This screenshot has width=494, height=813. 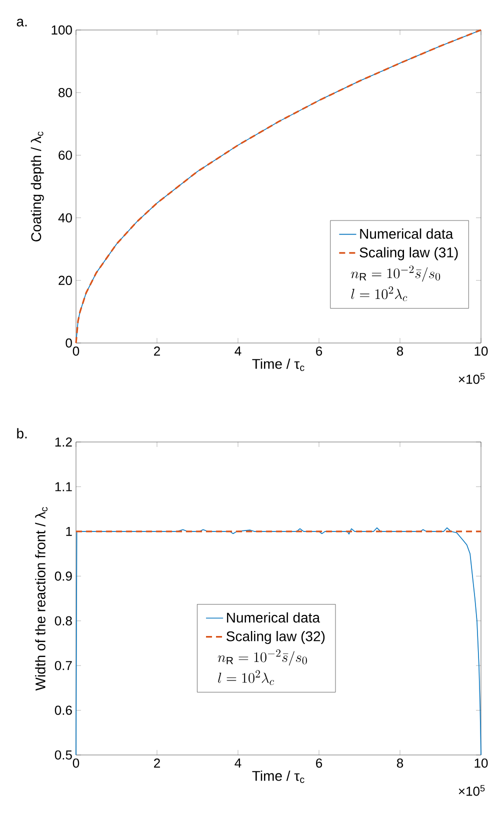 I want to click on y-tick-label: 1.1, so click(x=63, y=487).